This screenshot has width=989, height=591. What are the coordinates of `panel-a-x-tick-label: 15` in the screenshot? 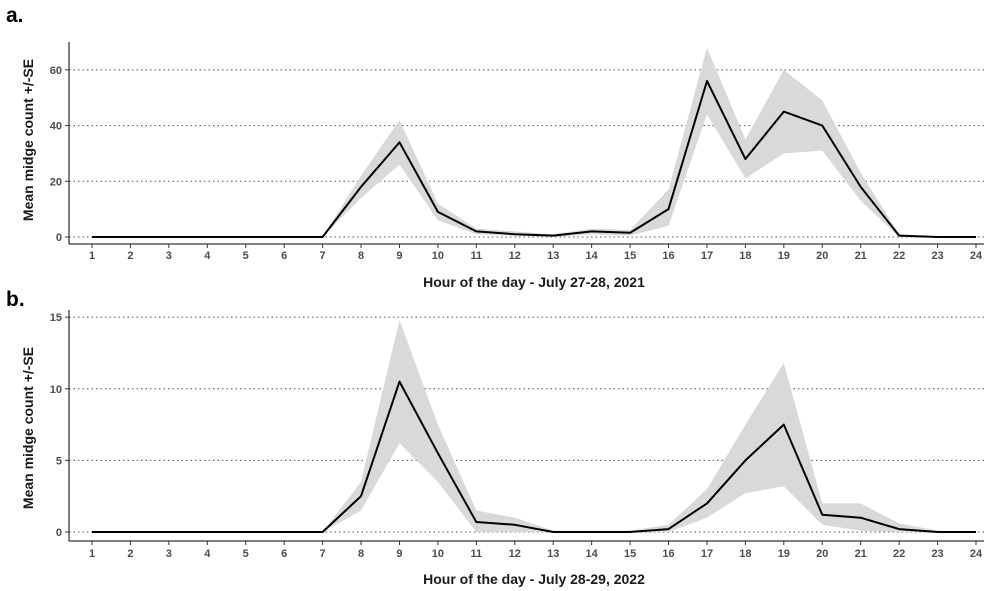 It's located at (630, 256).